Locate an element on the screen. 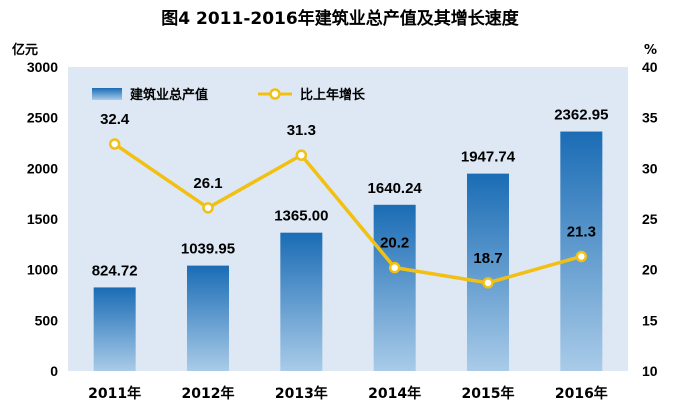  left-tick-label: 1500 is located at coordinates (42, 219).